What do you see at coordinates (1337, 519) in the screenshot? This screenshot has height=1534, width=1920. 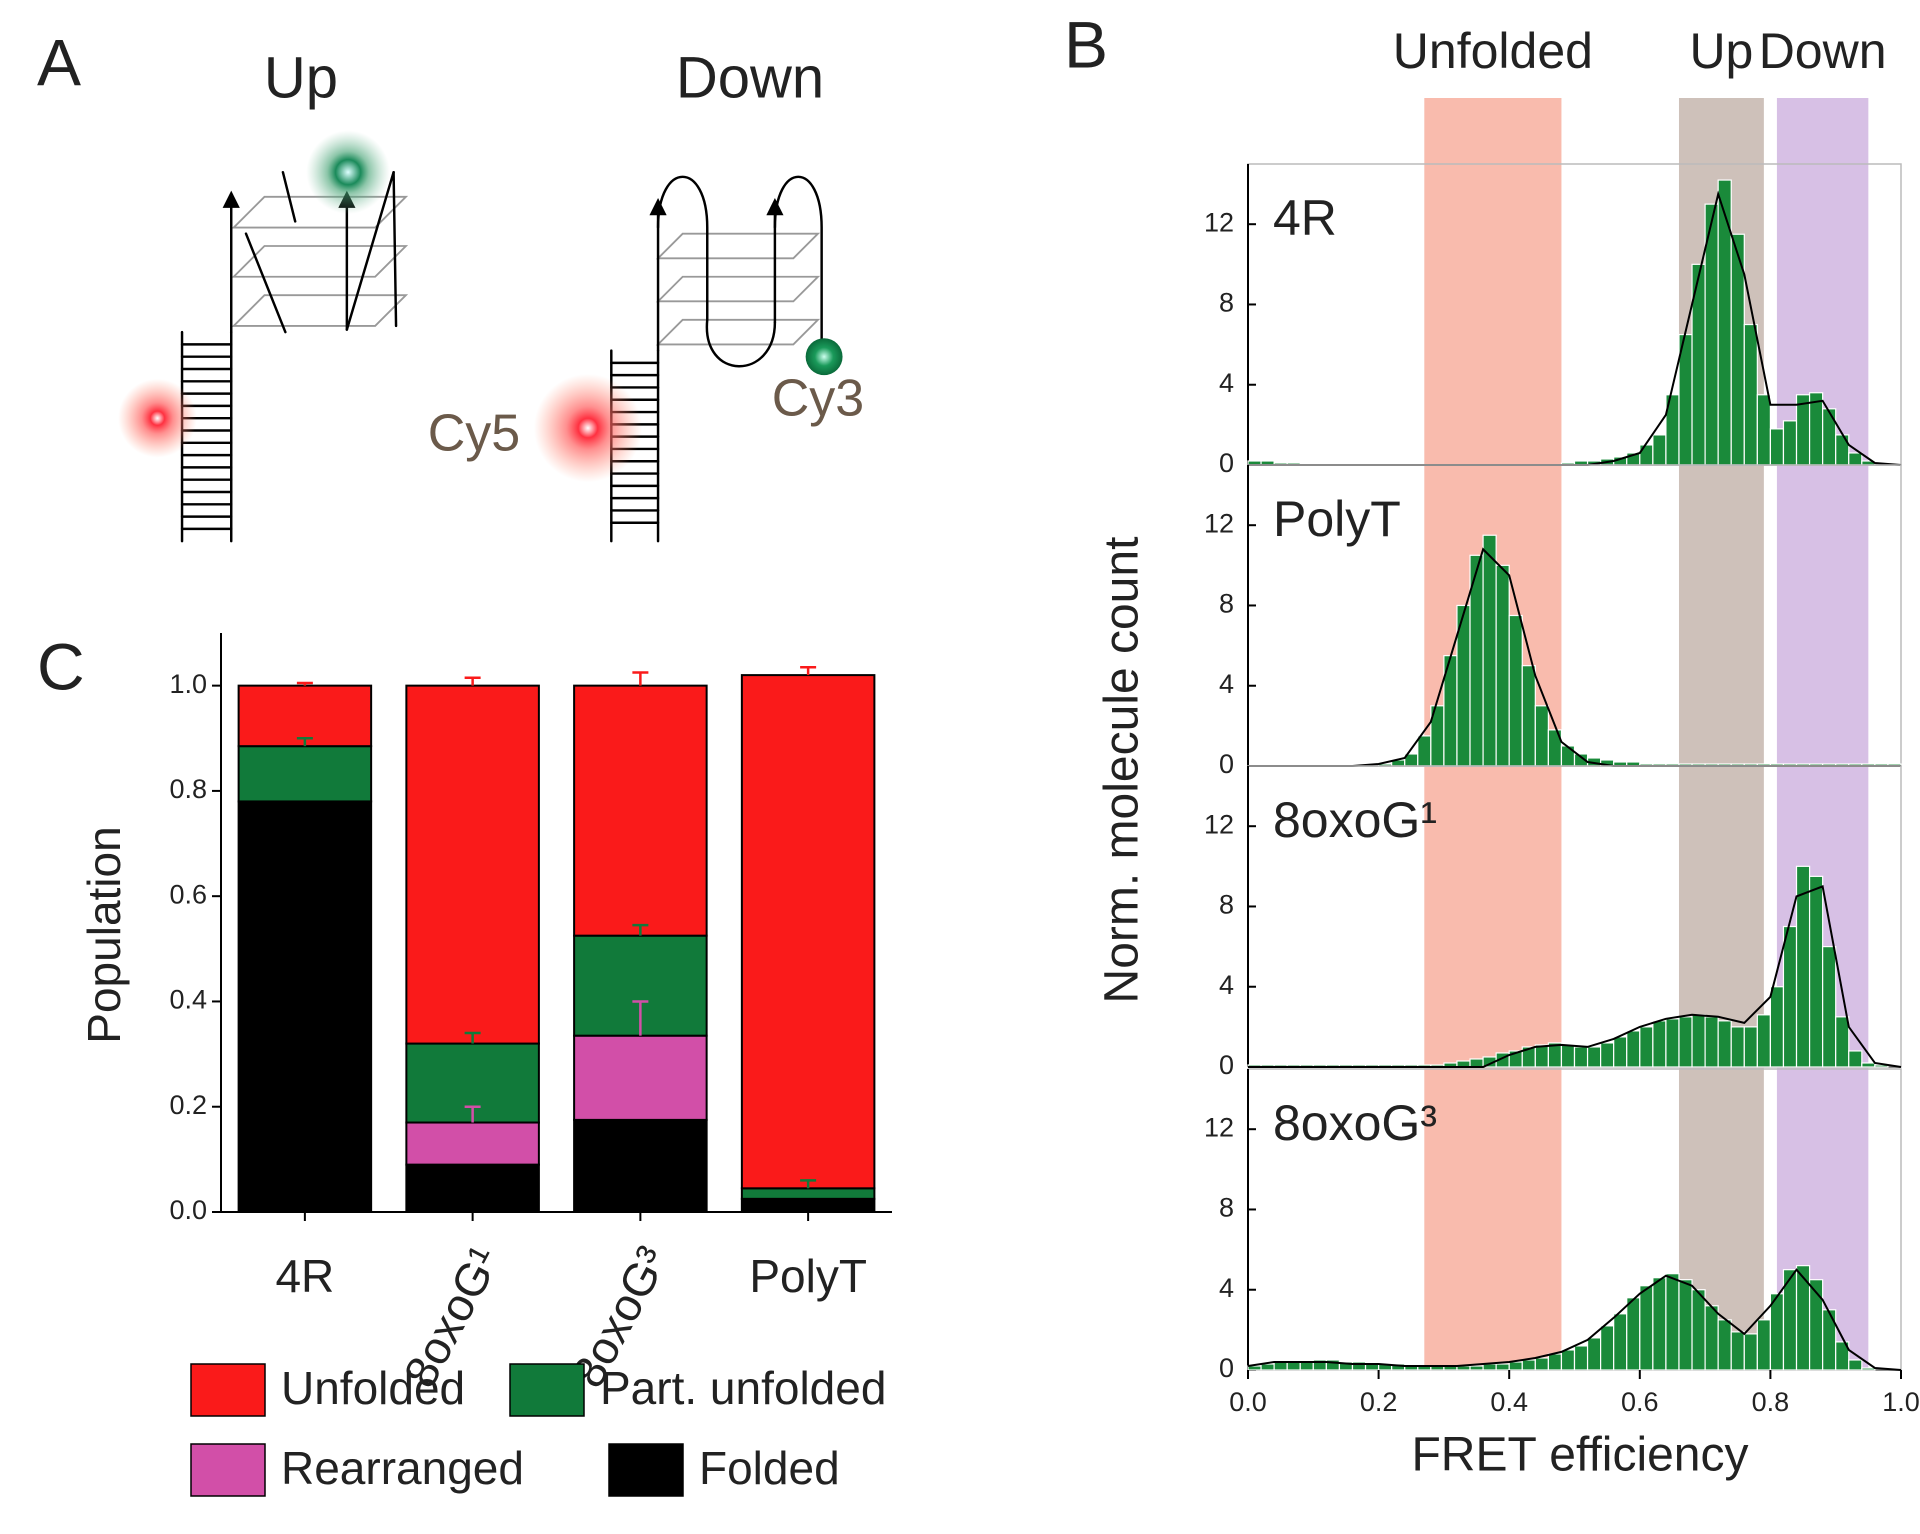 I see `panel-series-label: PolyT` at bounding box center [1337, 519].